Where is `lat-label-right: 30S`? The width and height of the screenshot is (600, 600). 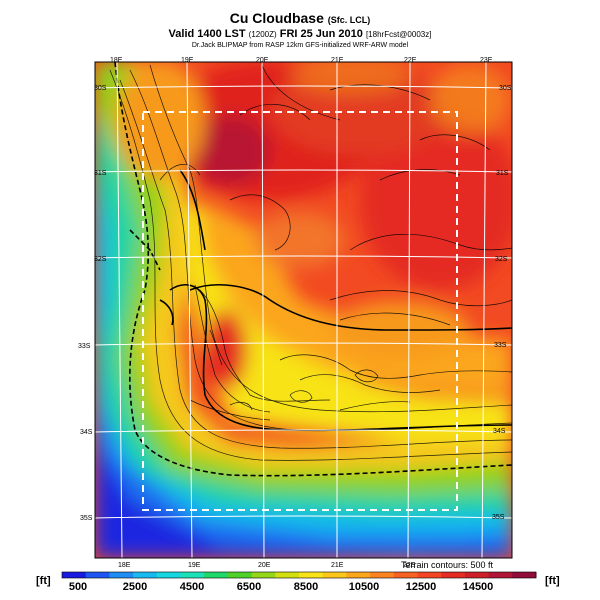 lat-label-right: 30S is located at coordinates (505, 88).